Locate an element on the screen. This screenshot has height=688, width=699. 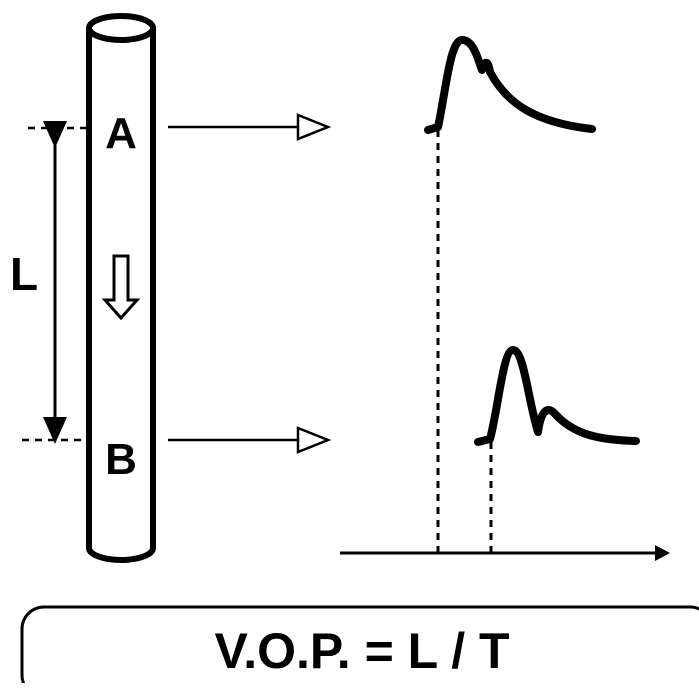
label-b: B is located at coordinates (121, 459).